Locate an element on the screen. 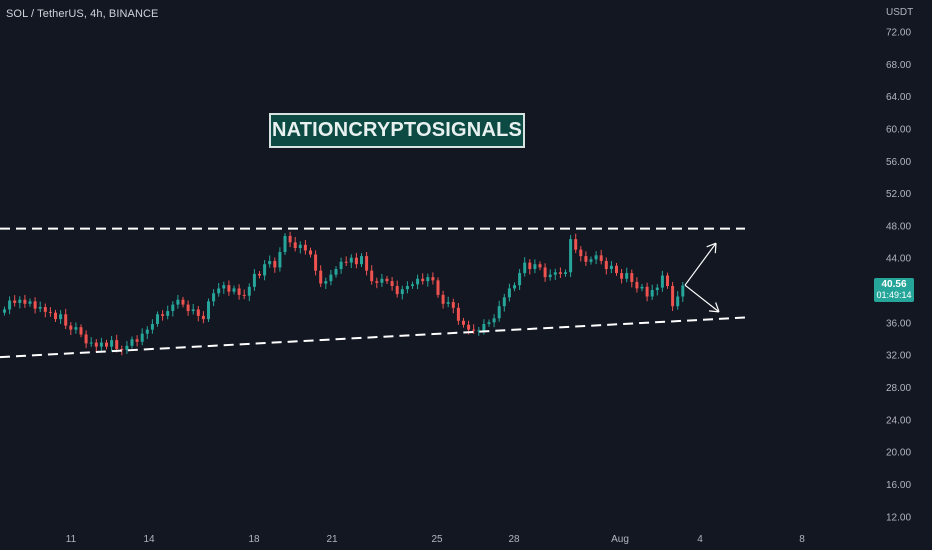 The image size is (932, 550). arrows-group is located at coordinates (702, 277).